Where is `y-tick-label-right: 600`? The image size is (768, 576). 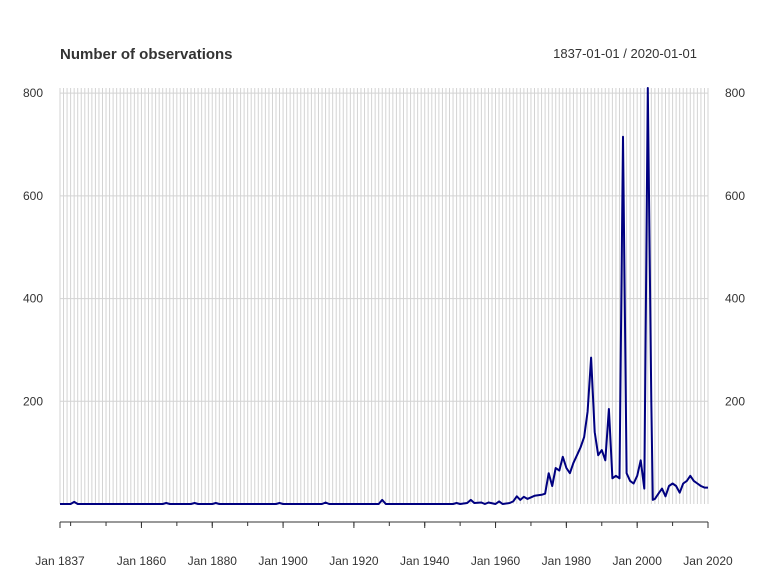 y-tick-label-right: 600 is located at coordinates (735, 196).